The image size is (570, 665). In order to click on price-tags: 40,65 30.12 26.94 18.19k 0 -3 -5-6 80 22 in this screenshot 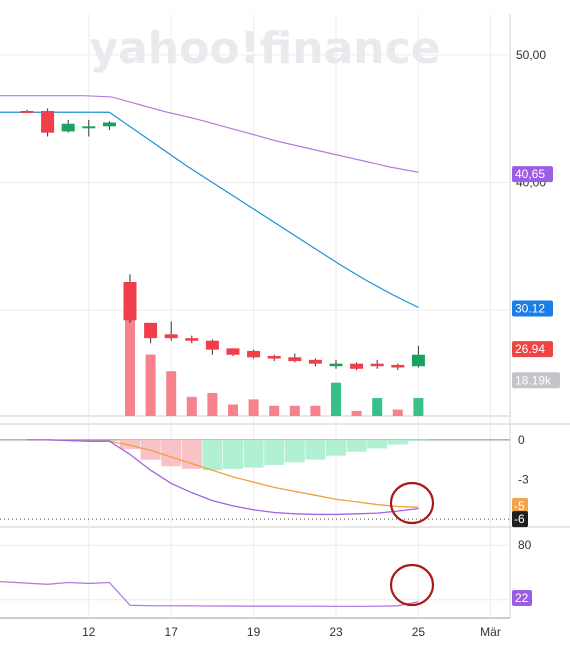, I will do `click(536, 386)`.